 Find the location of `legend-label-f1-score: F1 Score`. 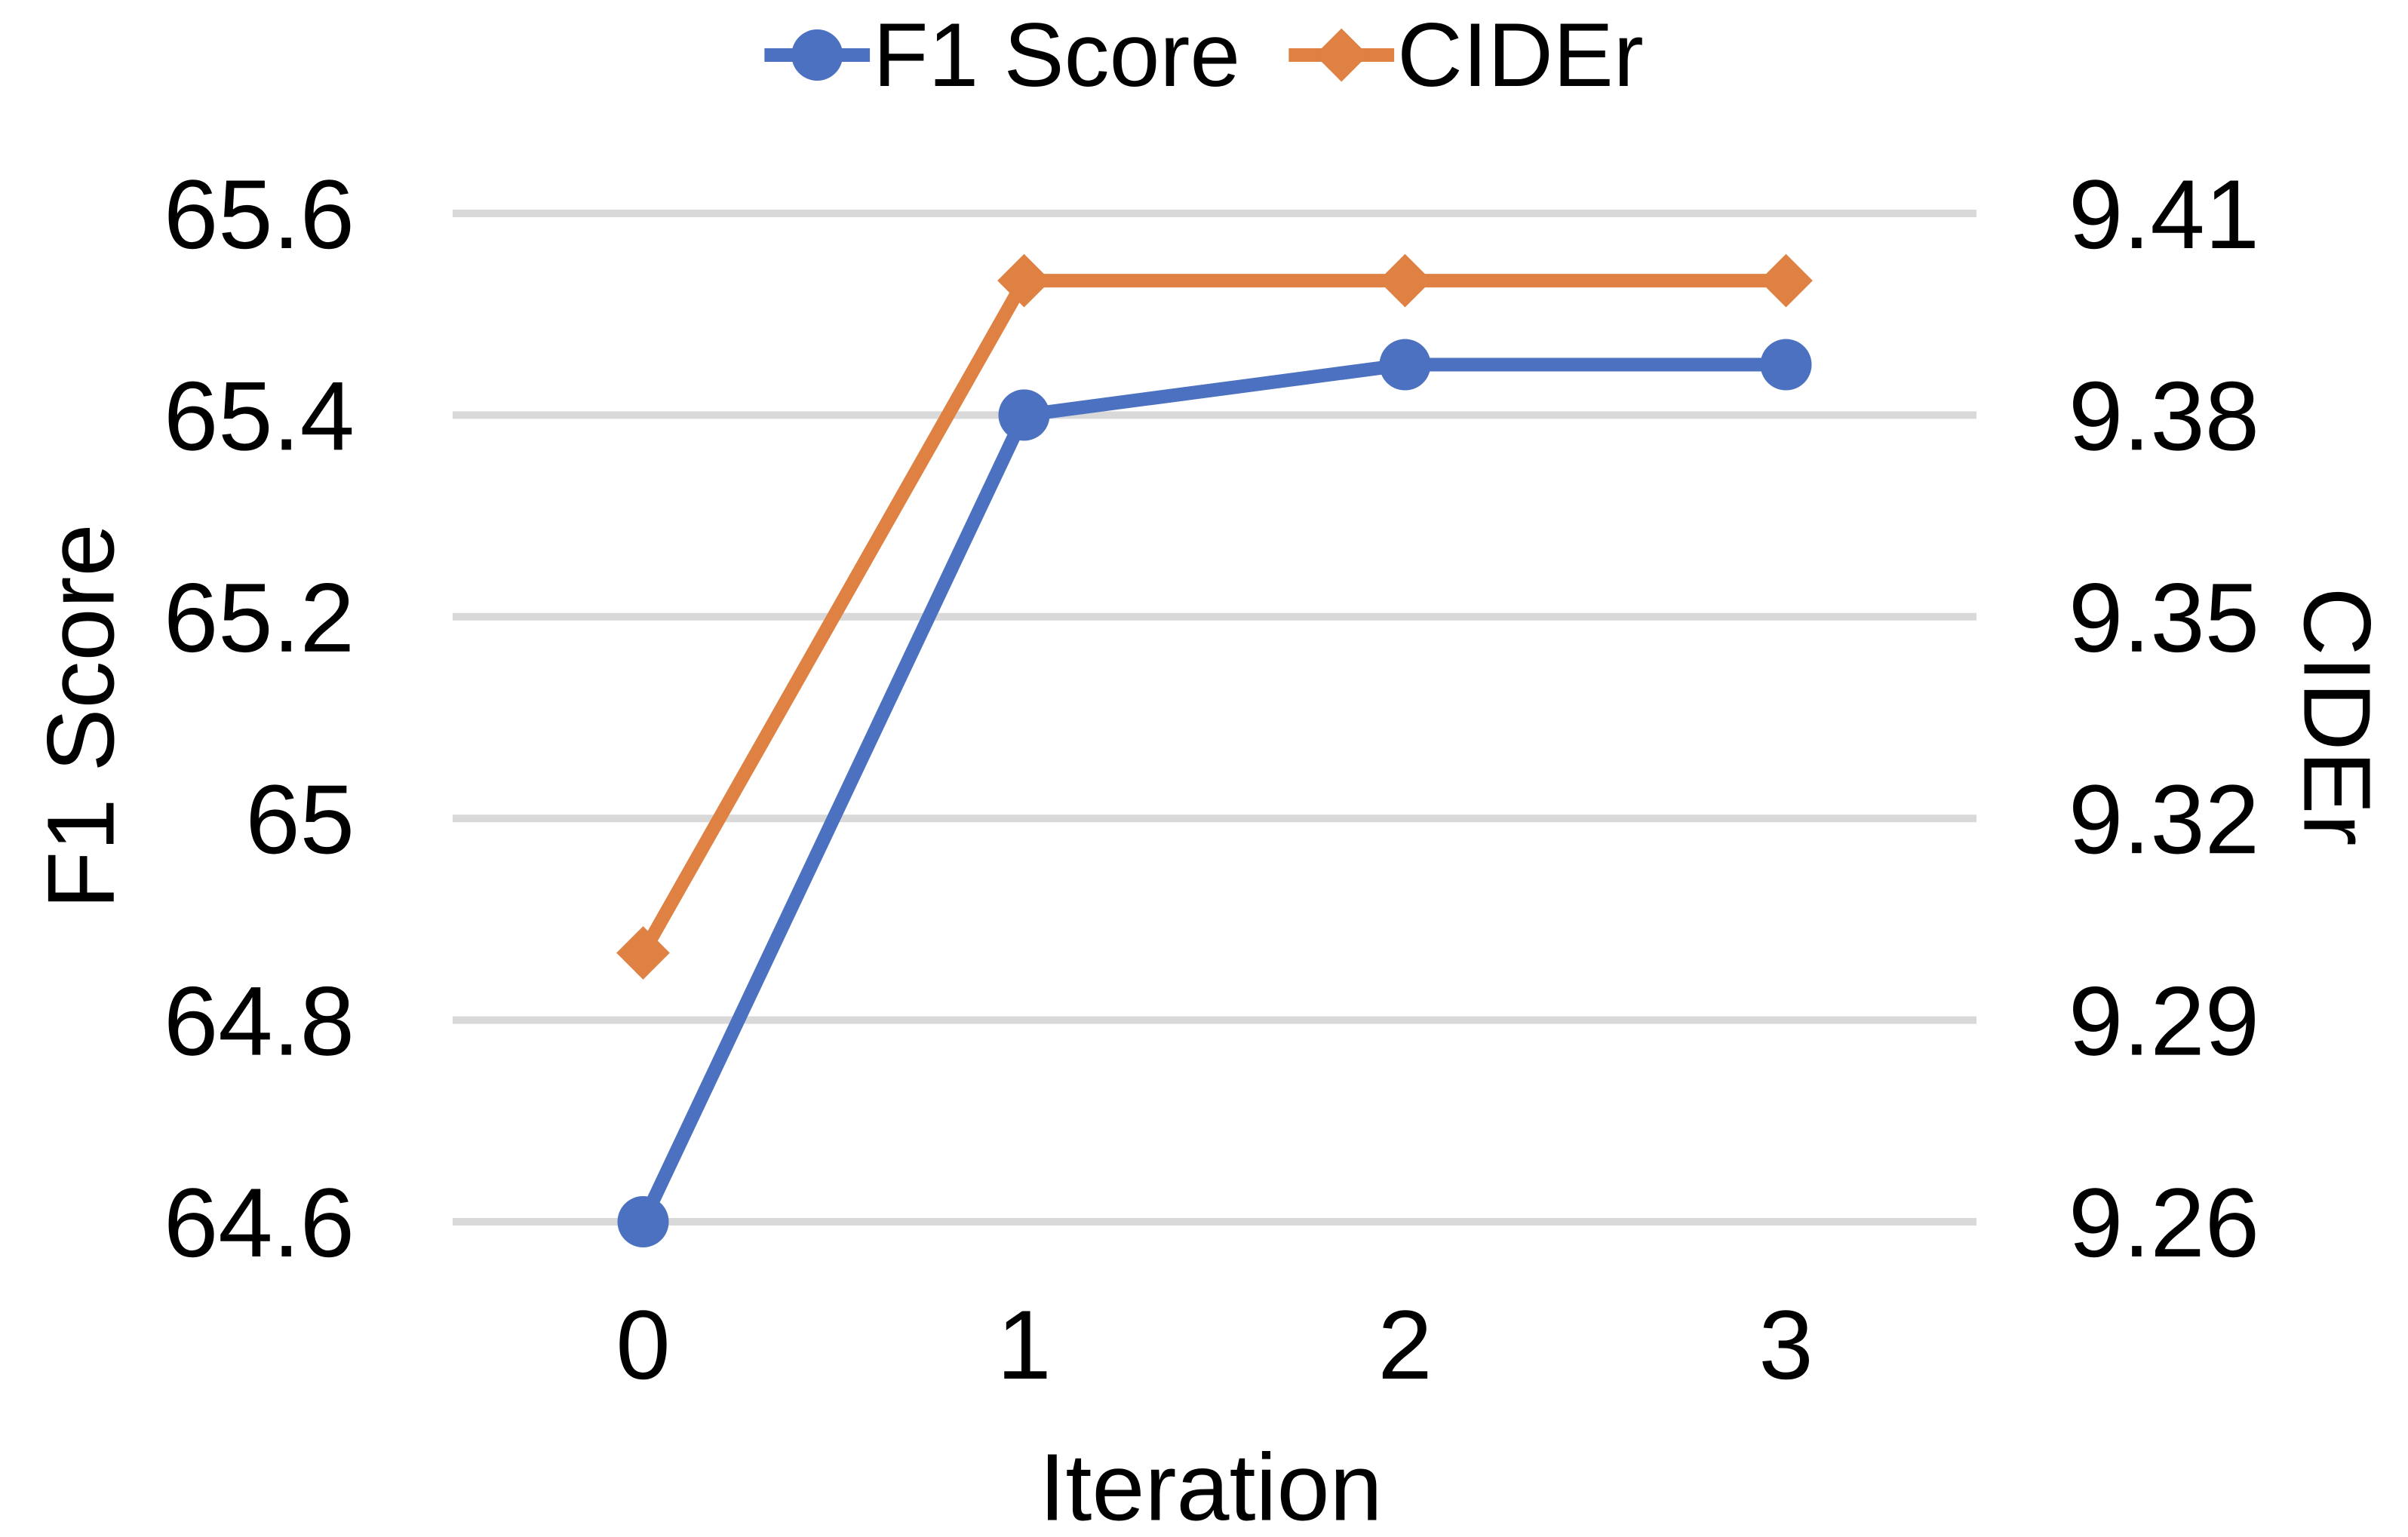

legend-label-f1-score: F1 Score is located at coordinates (1057, 55).